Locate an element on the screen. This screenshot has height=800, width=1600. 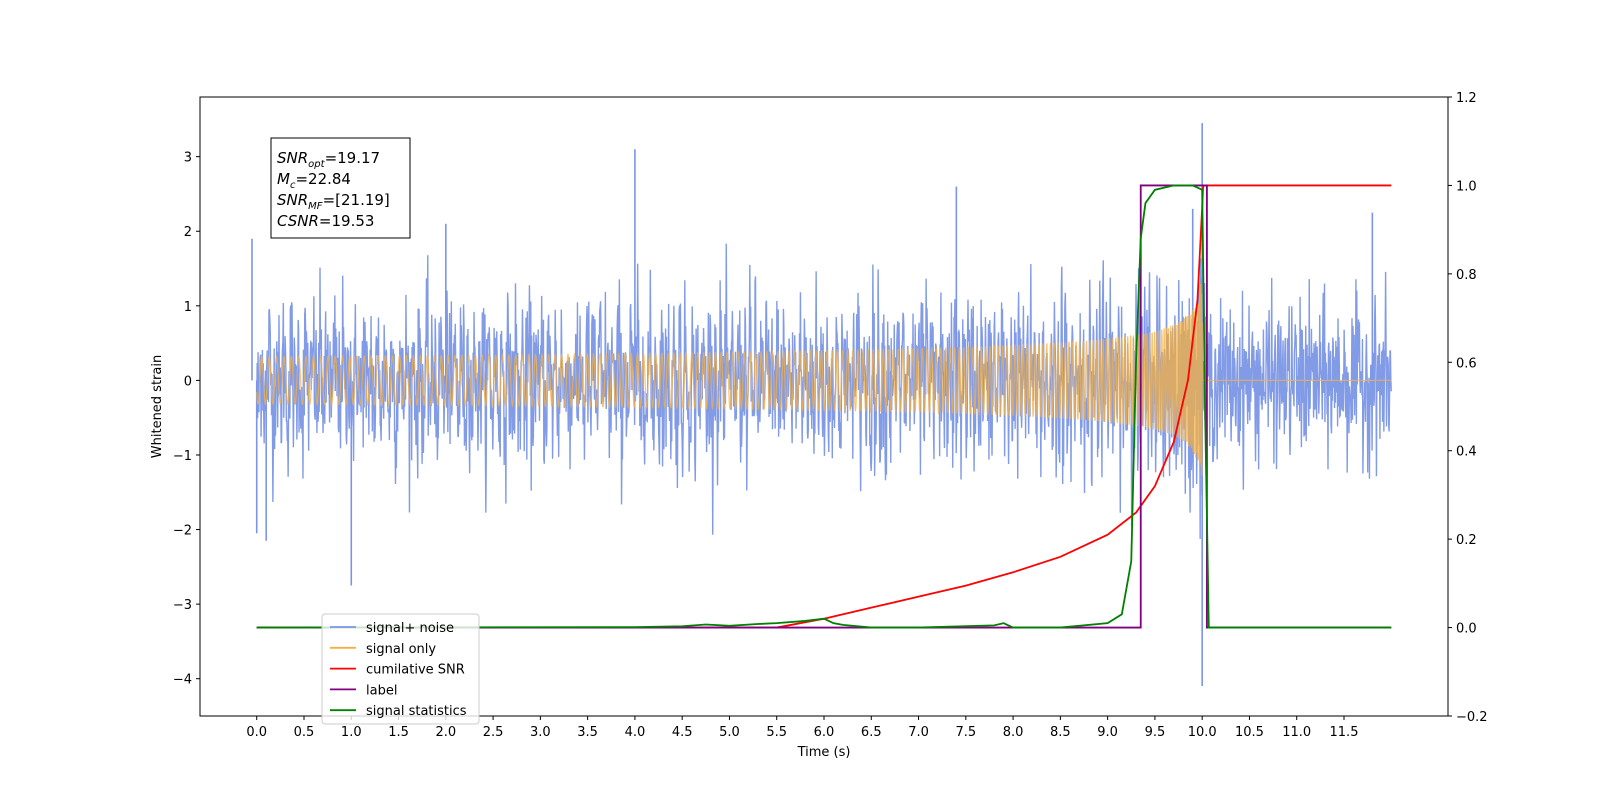
x-tick-label: 4.0 is located at coordinates (635, 732).